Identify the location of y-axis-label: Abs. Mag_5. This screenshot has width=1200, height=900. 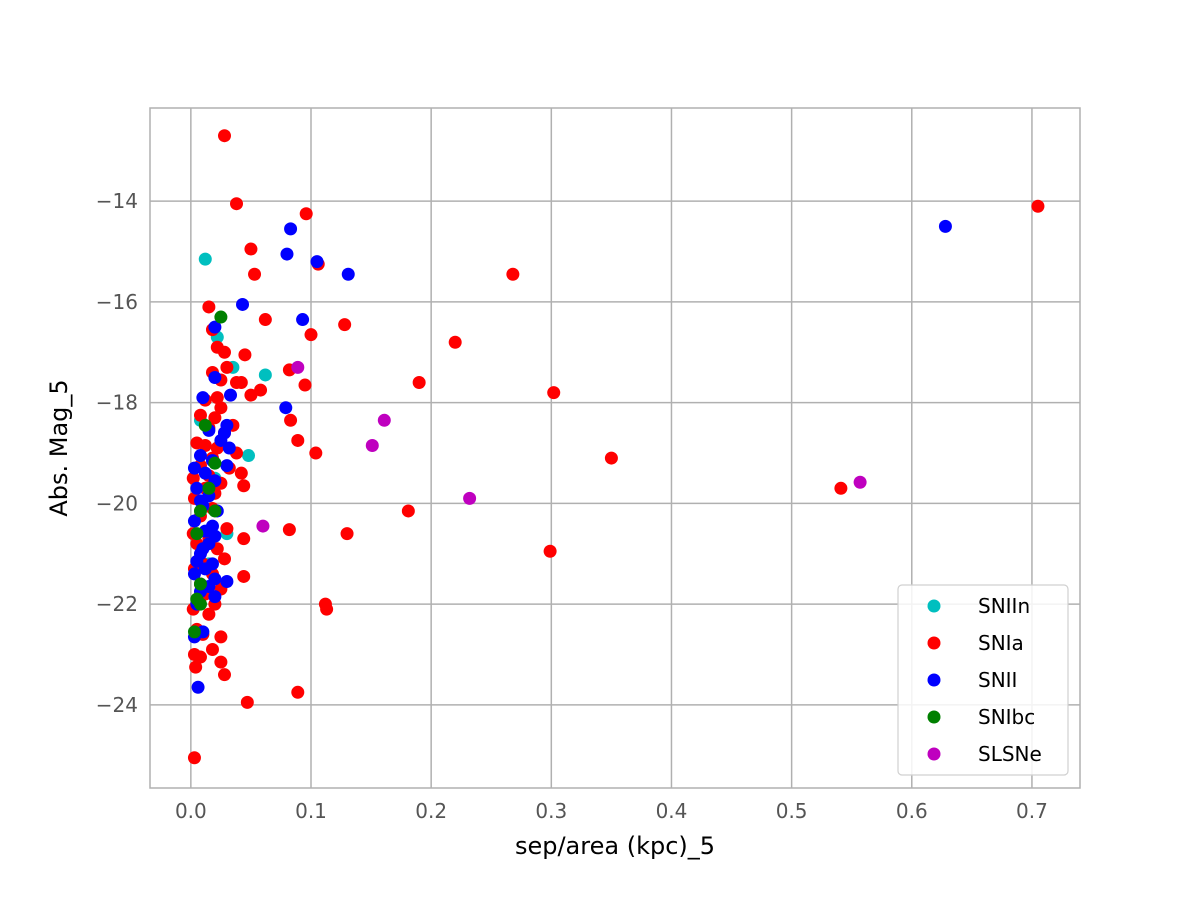
(59, 447).